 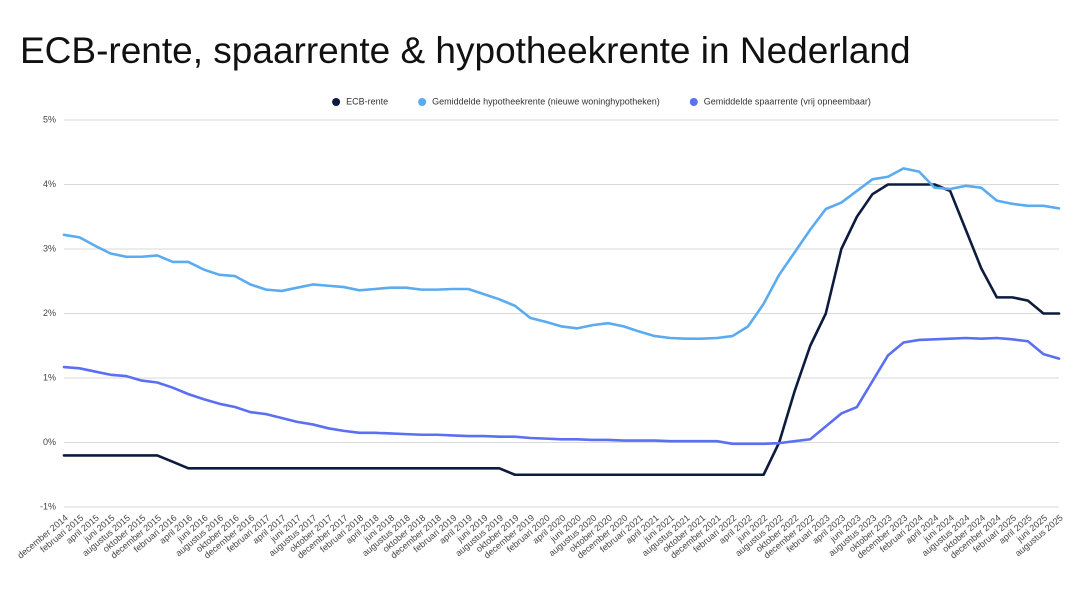 What do you see at coordinates (49, 442) in the screenshot?
I see `y-tick-label: 0%` at bounding box center [49, 442].